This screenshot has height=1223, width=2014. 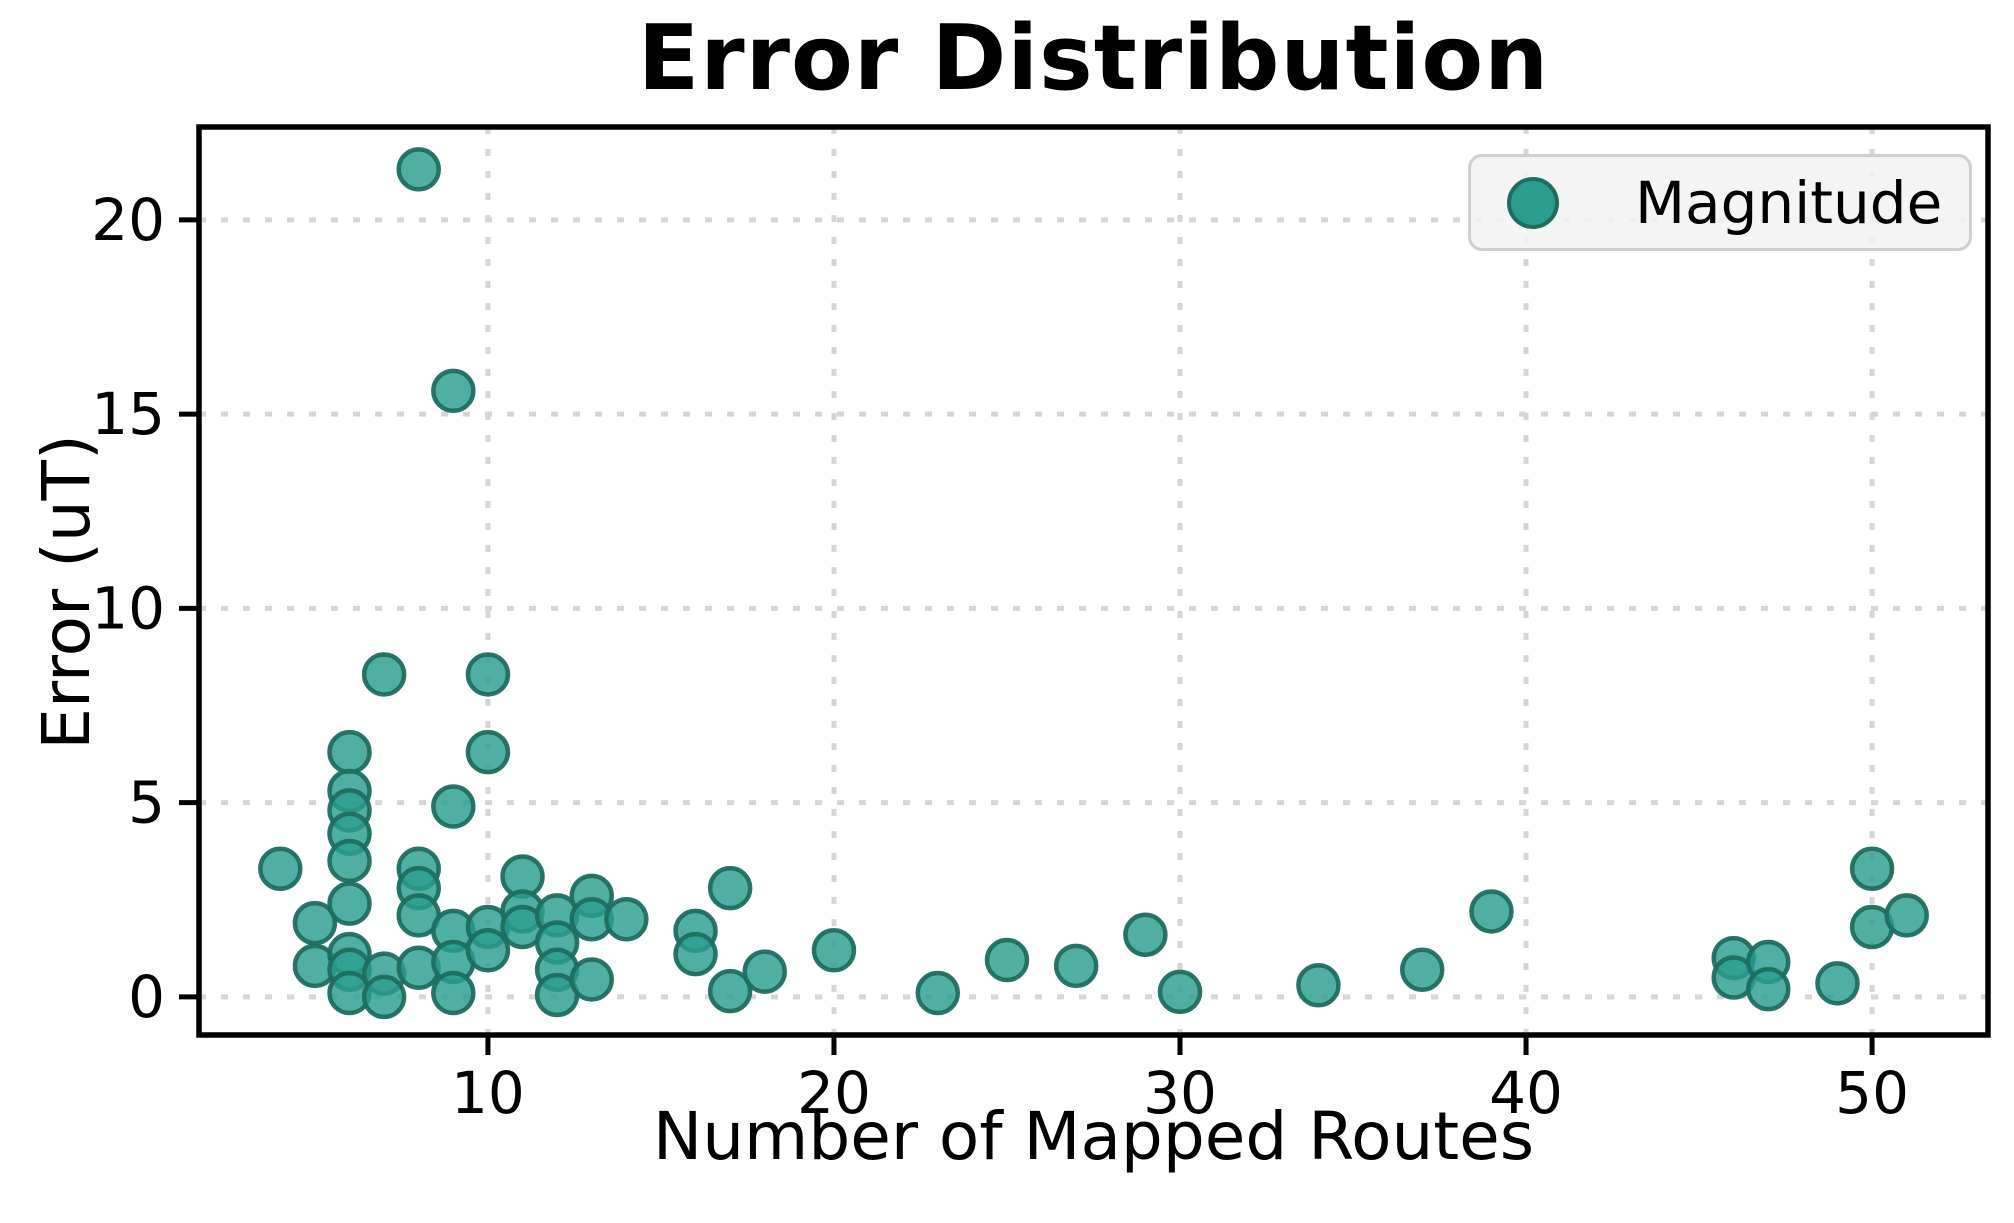 I want to click on x-tick-label: 10, so click(x=488, y=1093).